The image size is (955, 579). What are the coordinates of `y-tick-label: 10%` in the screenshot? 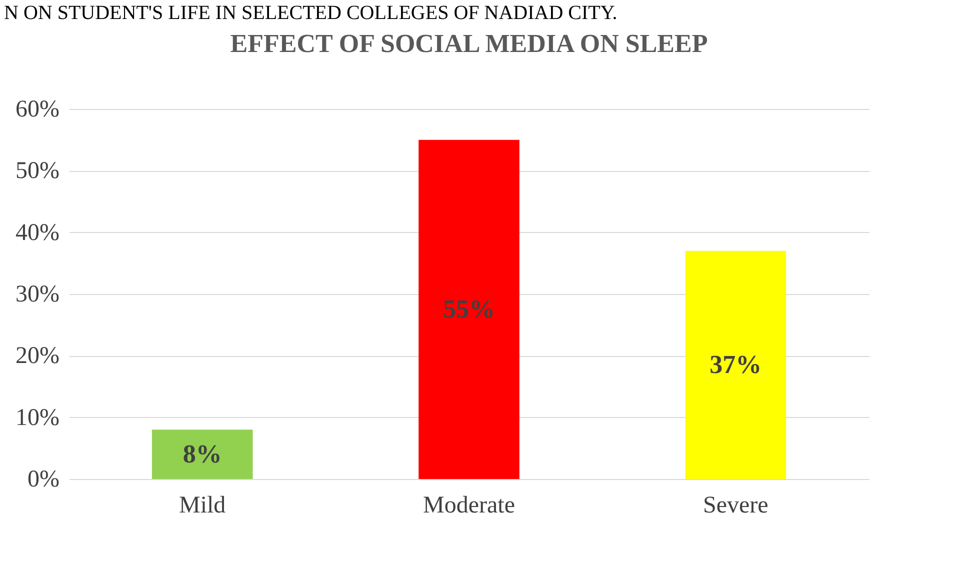 It's located at (38, 417).